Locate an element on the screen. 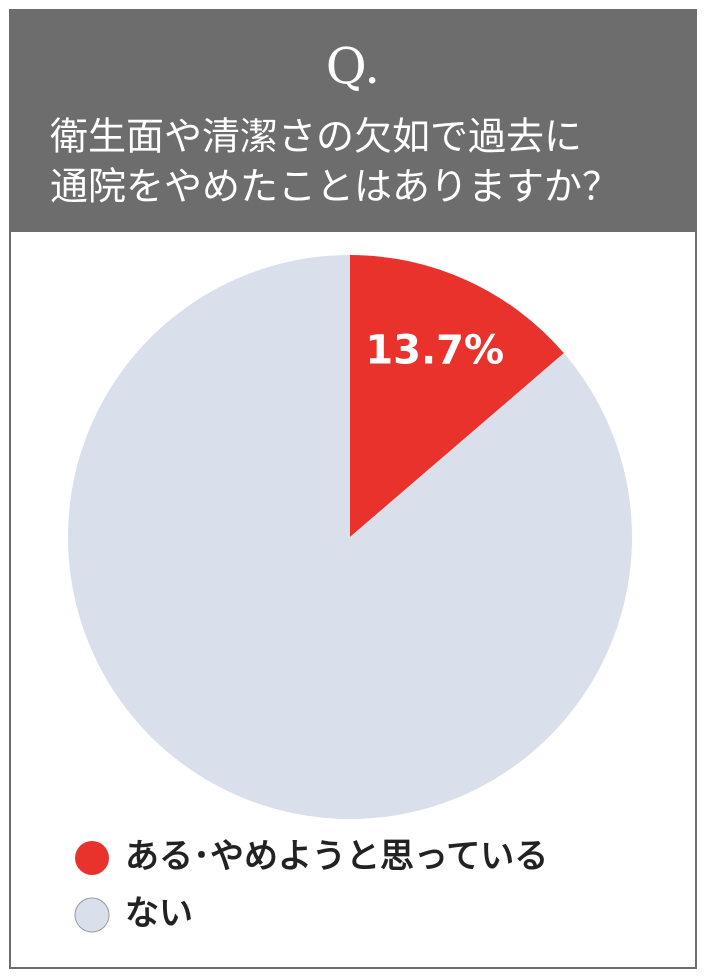 This screenshot has width=705, height=978. question-line: 衛生面や清潔さの欠如で過去に is located at coordinates (316, 137).